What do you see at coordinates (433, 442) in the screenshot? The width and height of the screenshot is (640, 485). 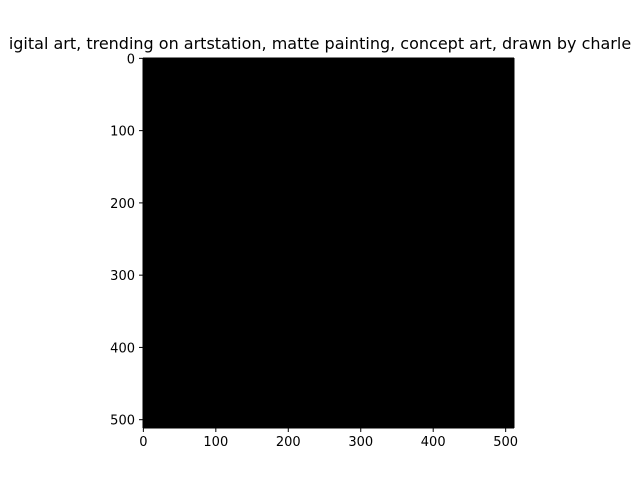 I see `x-tick-label: 400` at bounding box center [433, 442].